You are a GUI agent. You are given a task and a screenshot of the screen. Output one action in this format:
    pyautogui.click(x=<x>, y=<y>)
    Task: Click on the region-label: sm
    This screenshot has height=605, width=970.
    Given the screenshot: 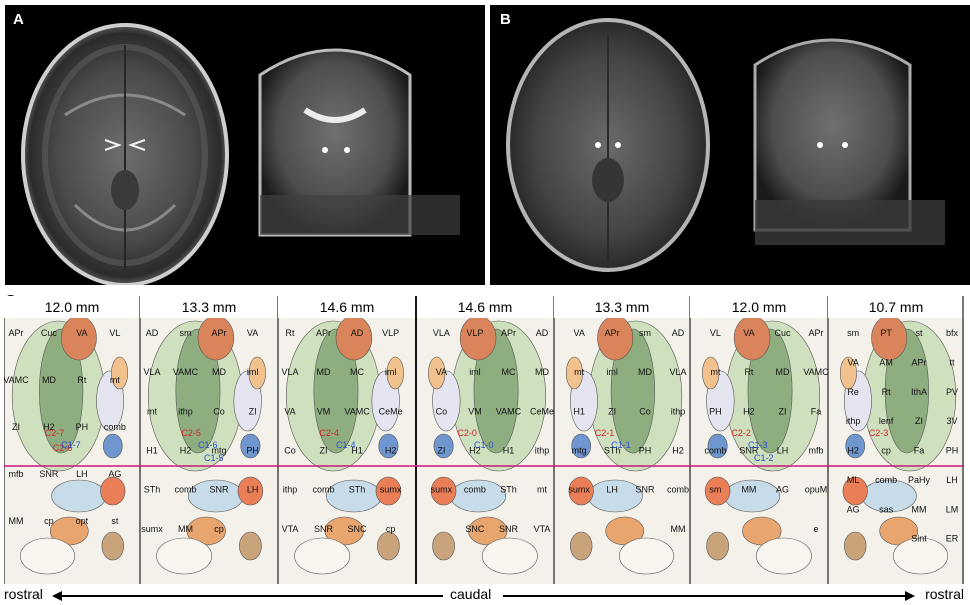 What is the action you would take?
    pyautogui.click(x=853, y=333)
    